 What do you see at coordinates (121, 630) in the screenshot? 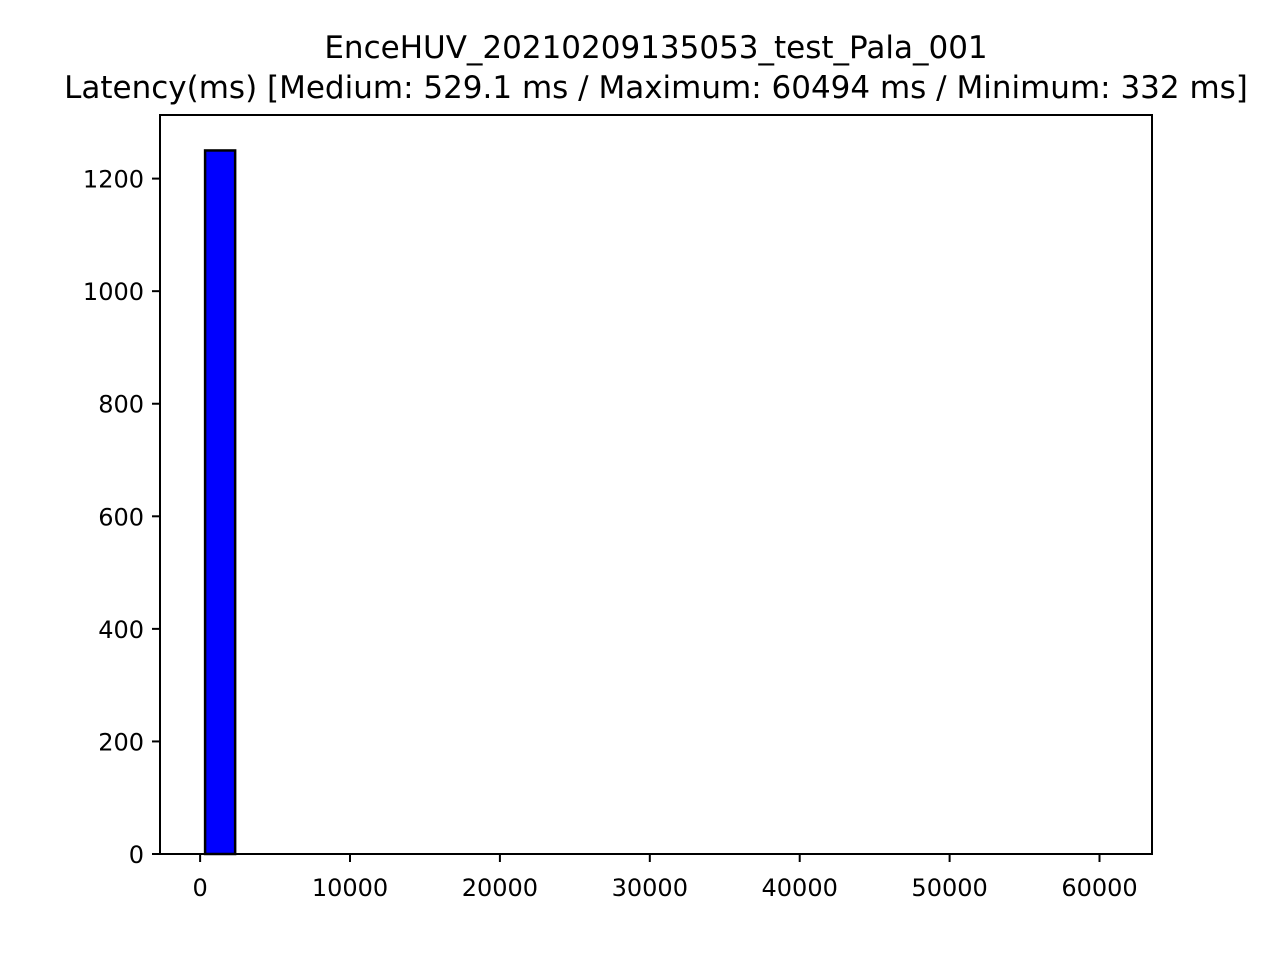
I see `y-tick-label: 400` at bounding box center [121, 630].